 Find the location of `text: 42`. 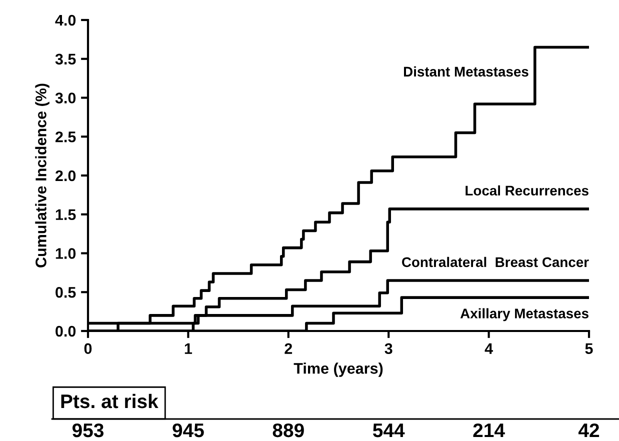

text: 42 is located at coordinates (589, 430).